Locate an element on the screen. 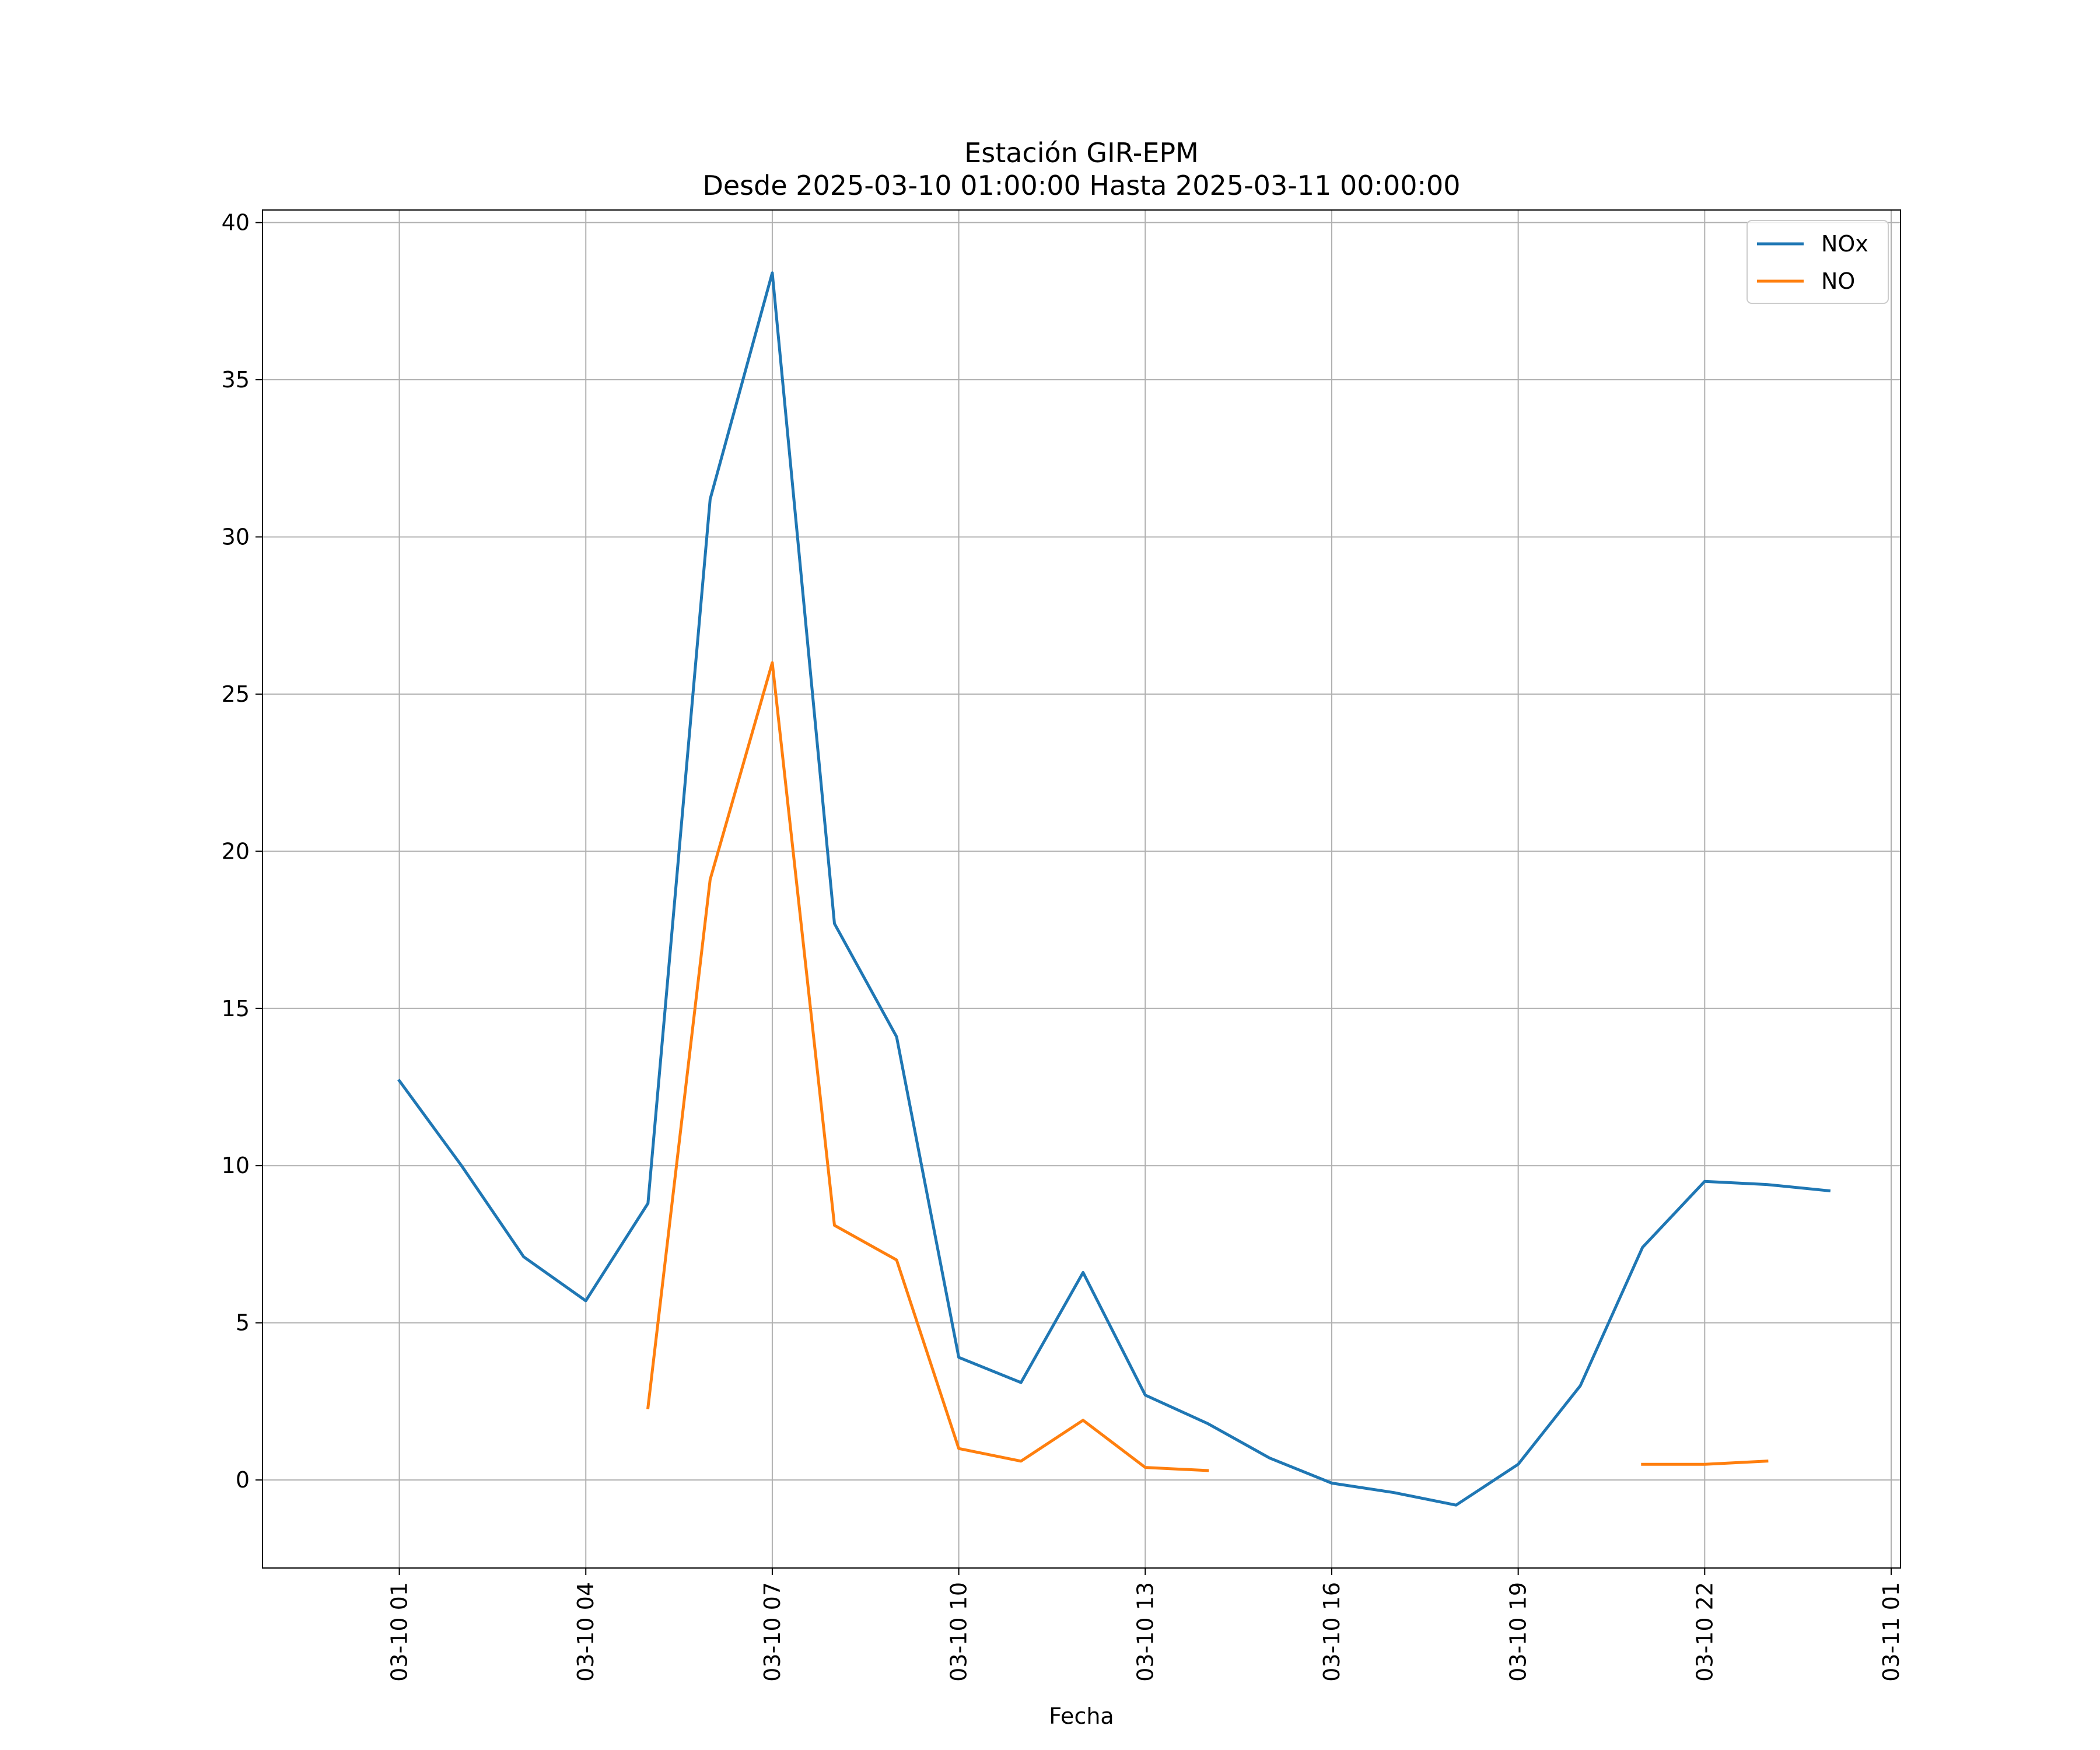  x-tick-label: 03-10 13 is located at coordinates (1145, 1632).